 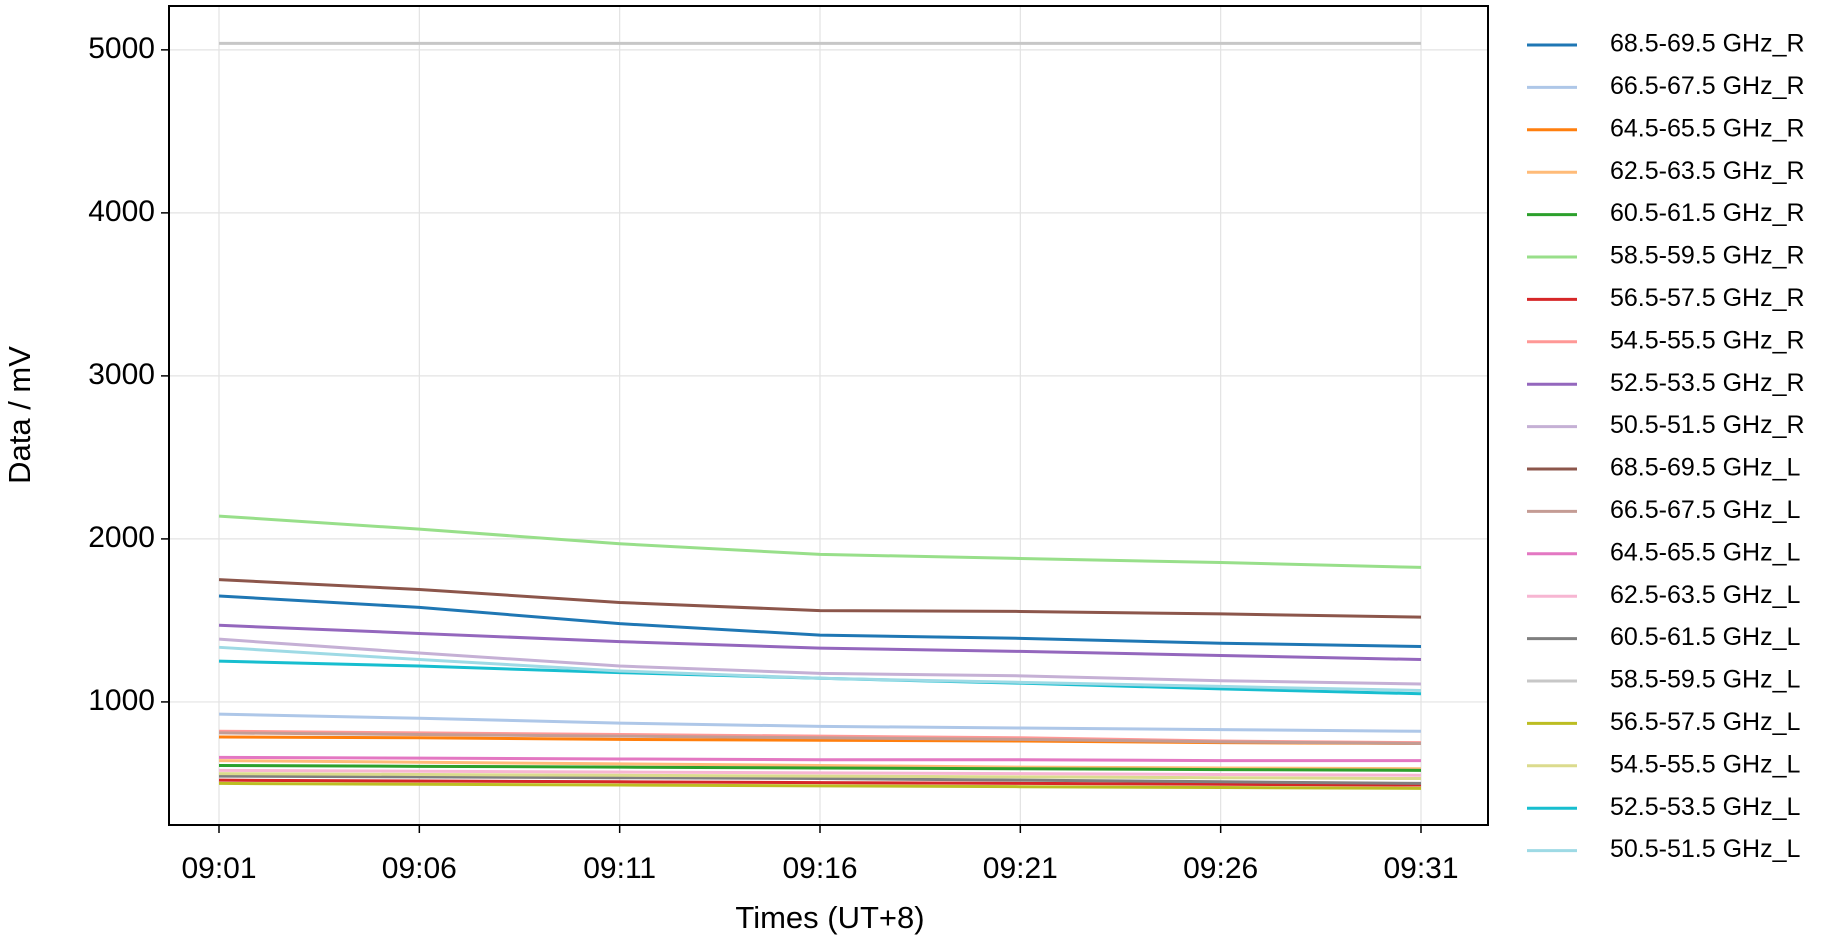 I want to click on x-tick-label: 09:26, so click(x=1220, y=868).